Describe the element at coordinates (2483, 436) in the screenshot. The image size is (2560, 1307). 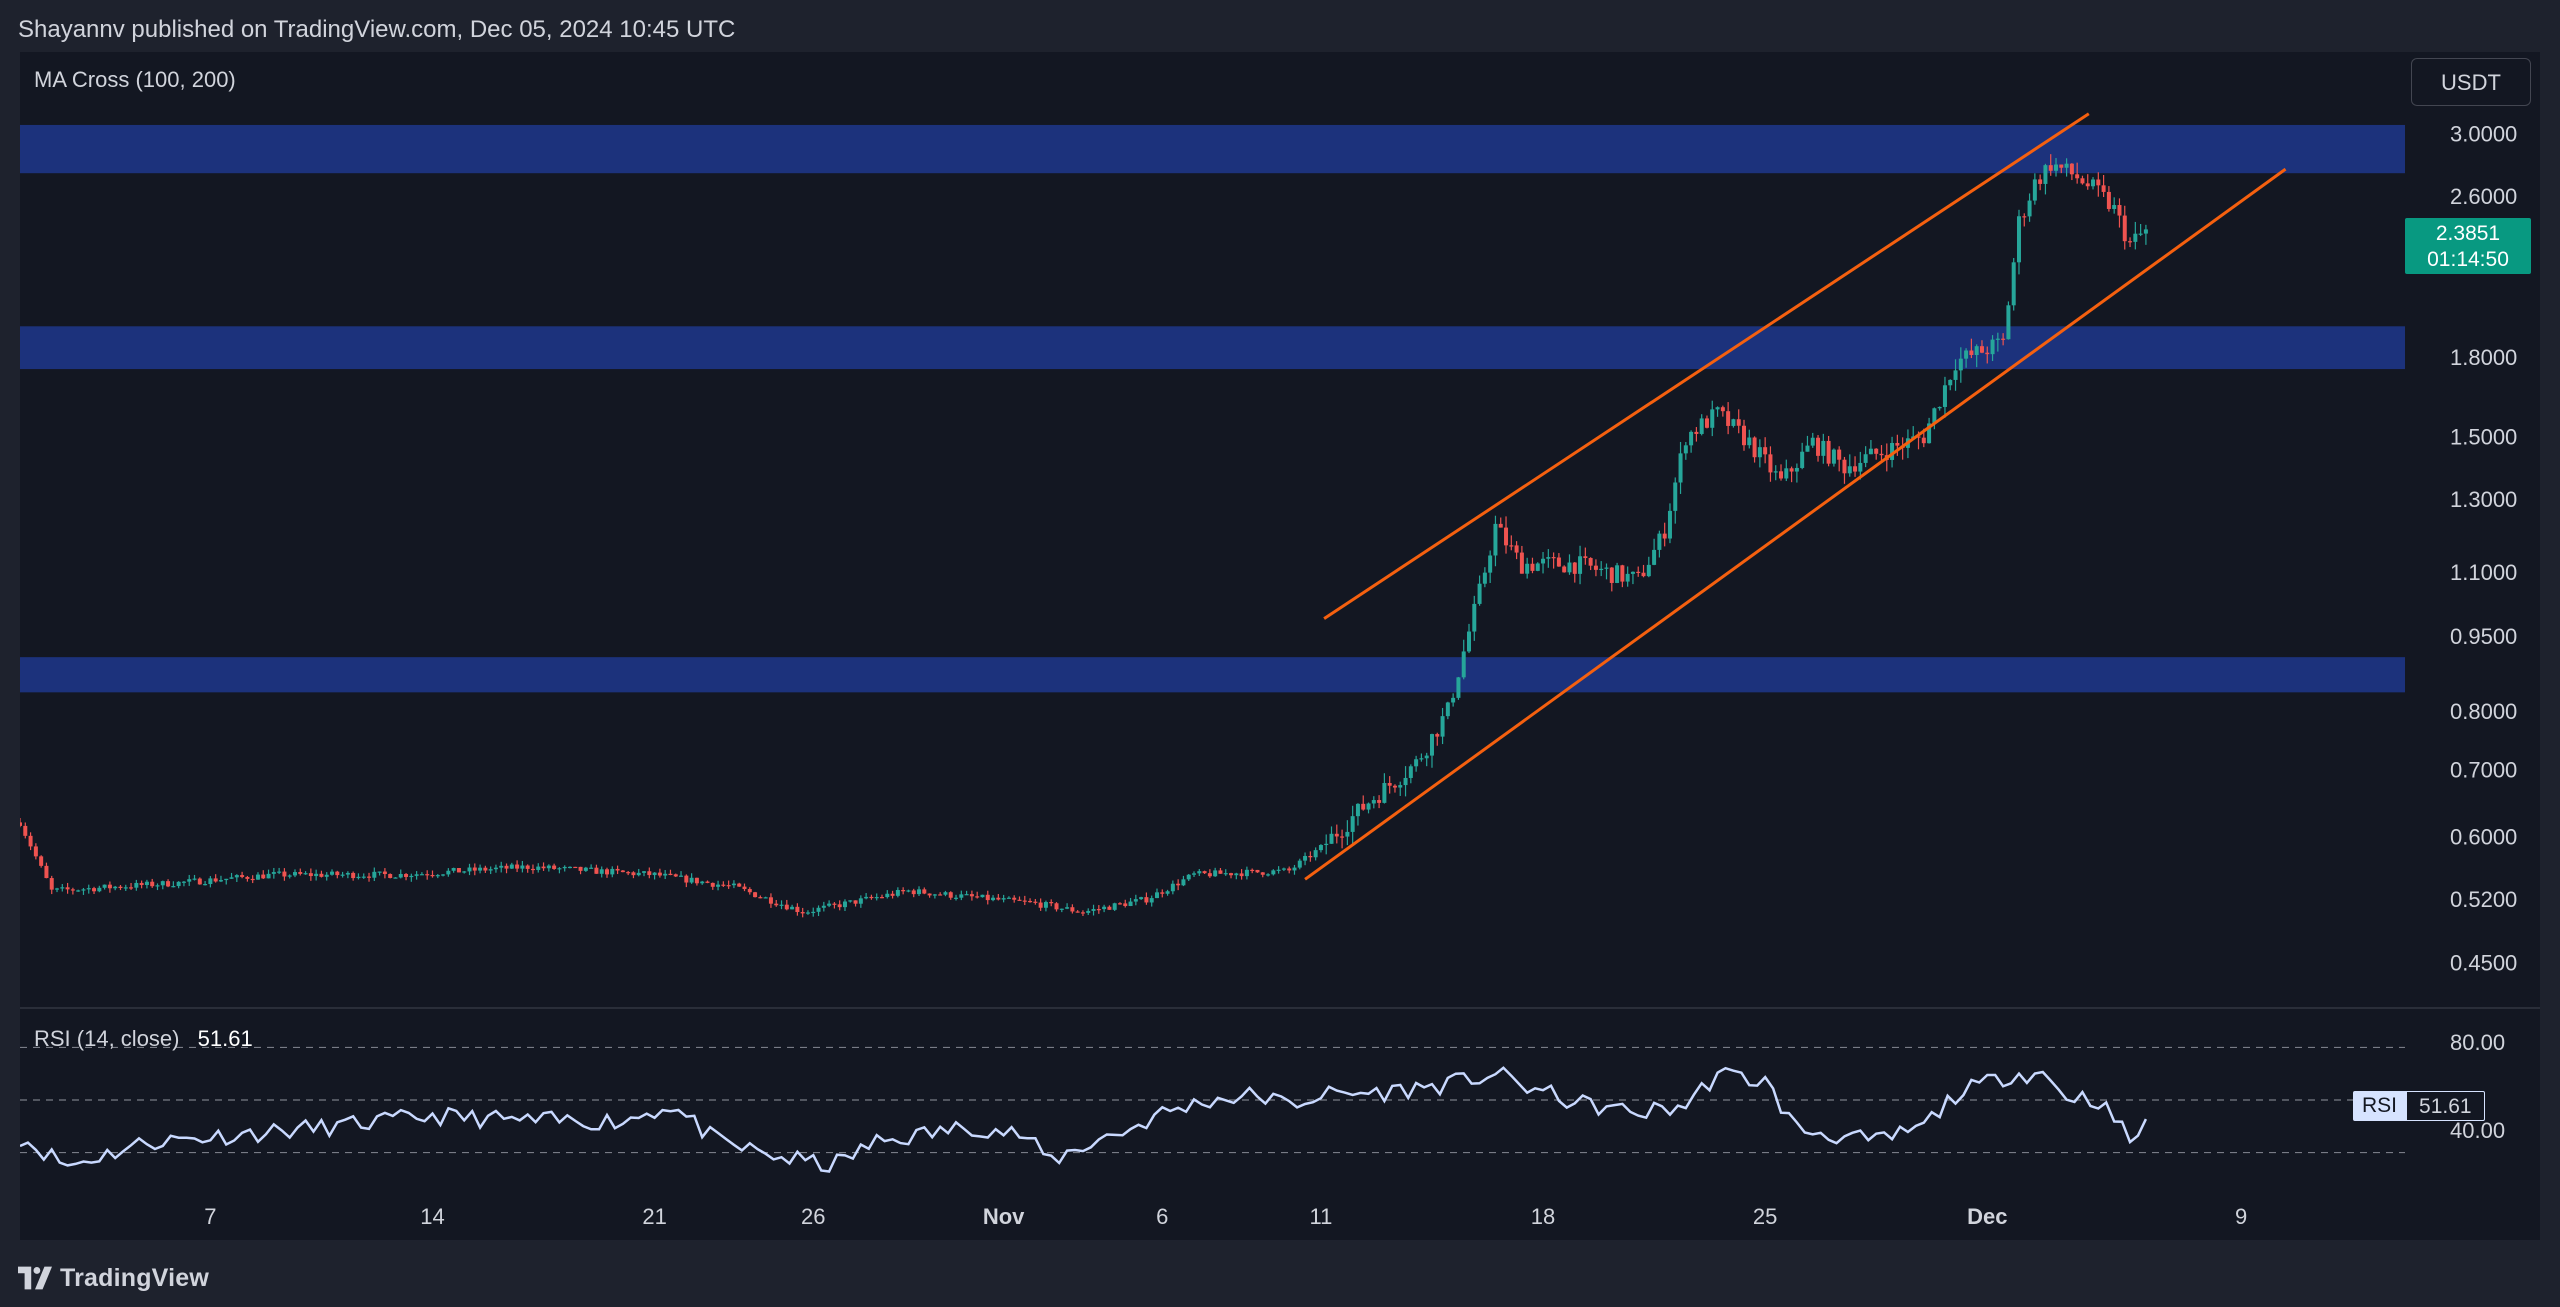
I see `price-tick-label: 1.5000` at that location.